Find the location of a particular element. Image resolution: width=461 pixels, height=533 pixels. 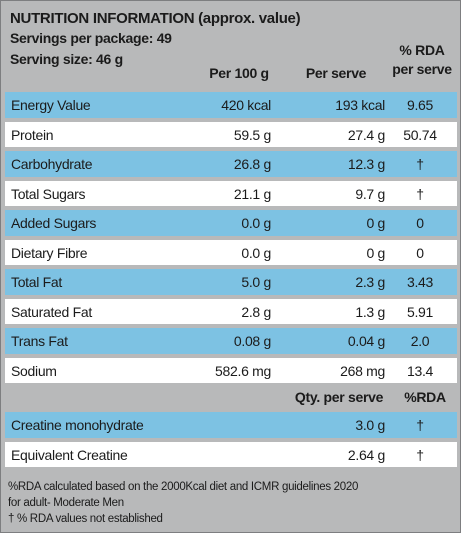

nutrient-name: Total Fat is located at coordinates (36, 282).